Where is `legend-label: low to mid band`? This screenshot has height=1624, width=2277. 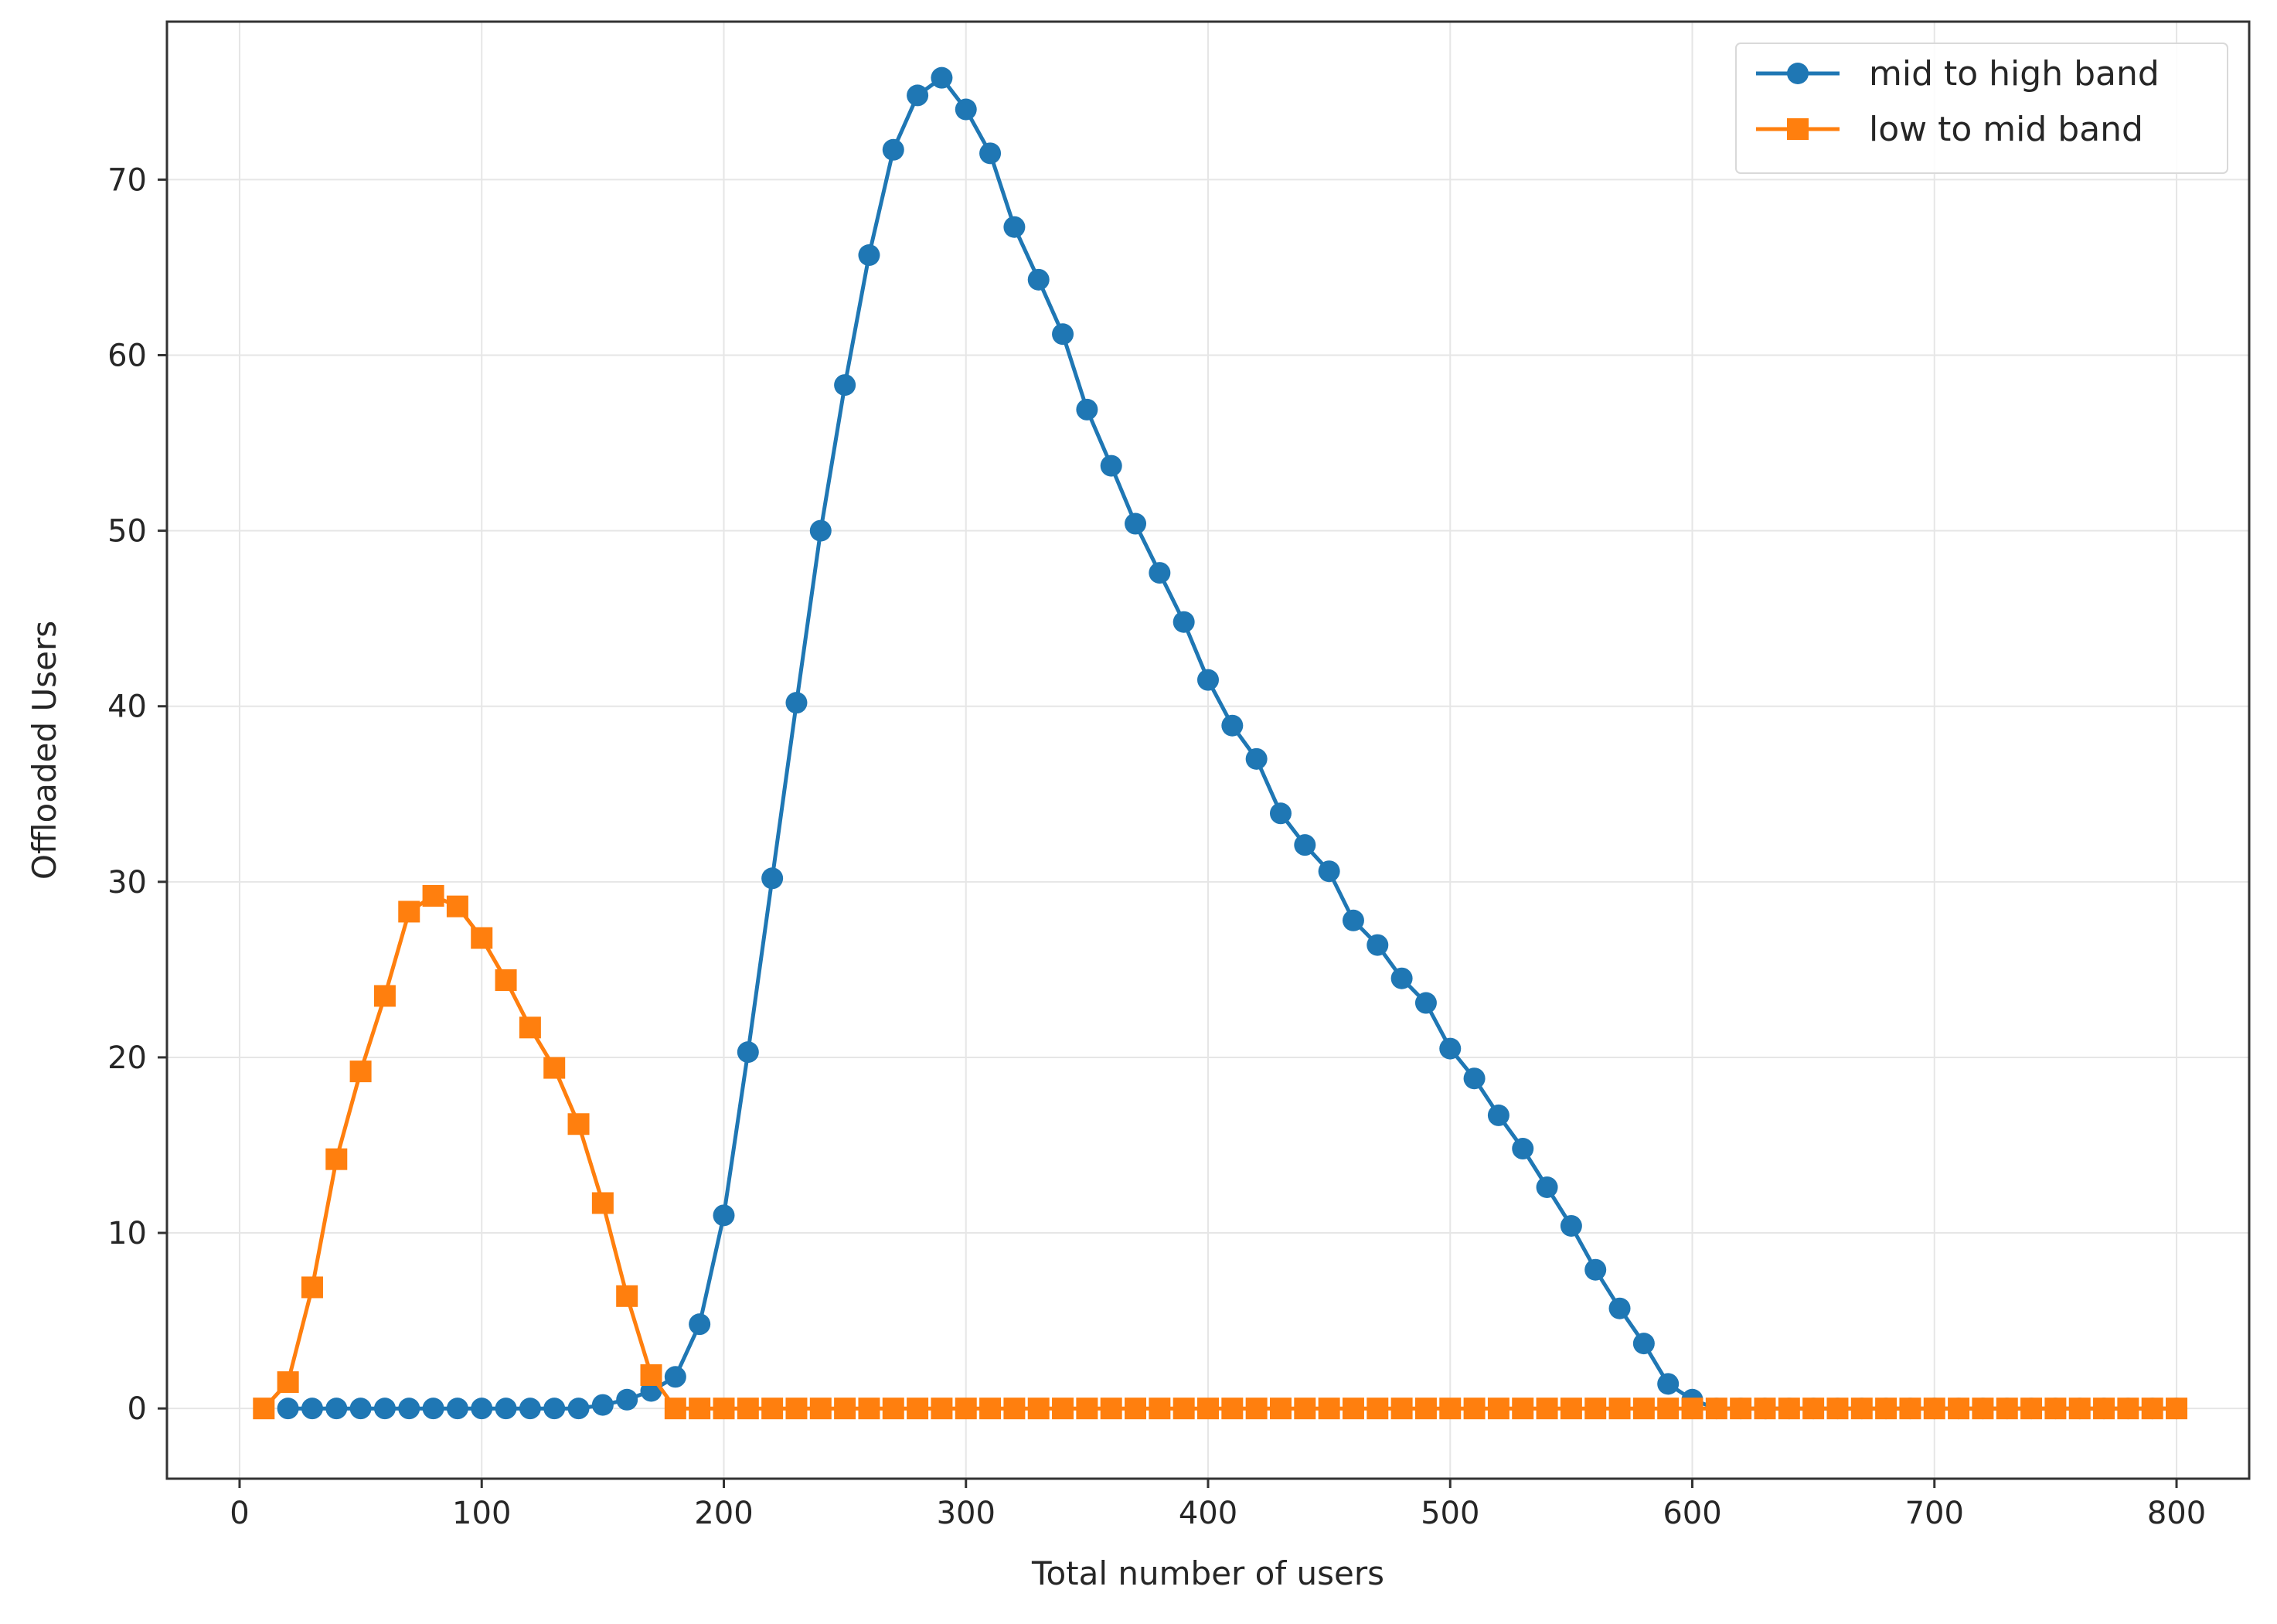
legend-label: low to mid band is located at coordinates (2006, 129).